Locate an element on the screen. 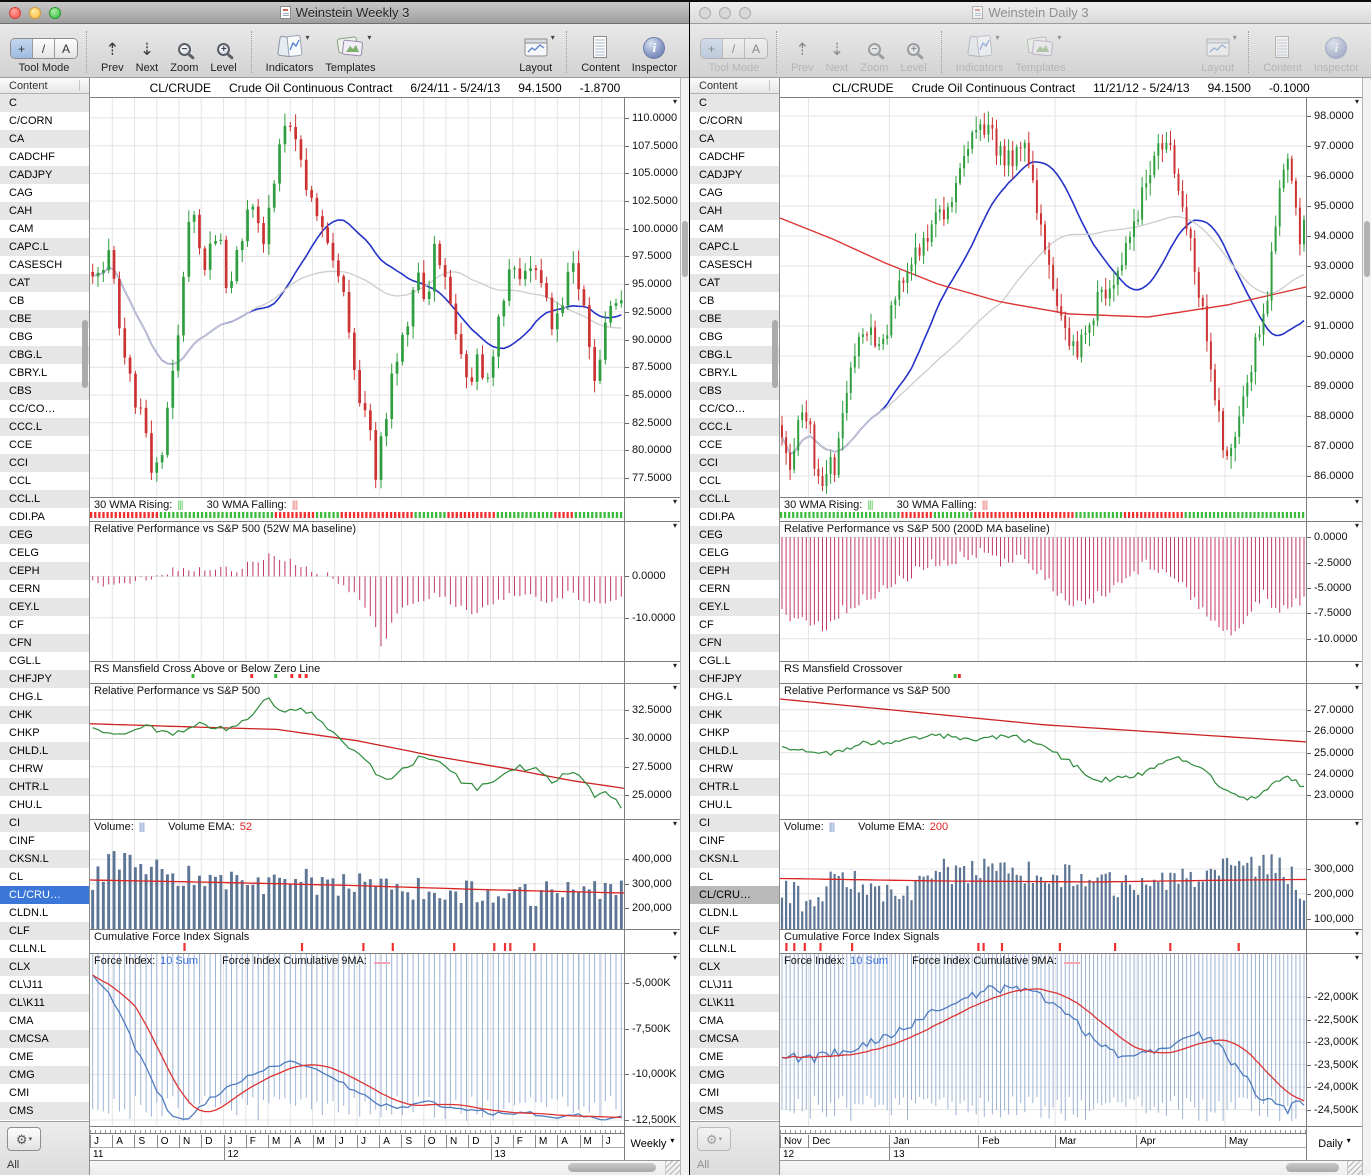 The width and height of the screenshot is (1371, 1175). indicators-button: ▾ Indicators is located at coordinates (980, 53).